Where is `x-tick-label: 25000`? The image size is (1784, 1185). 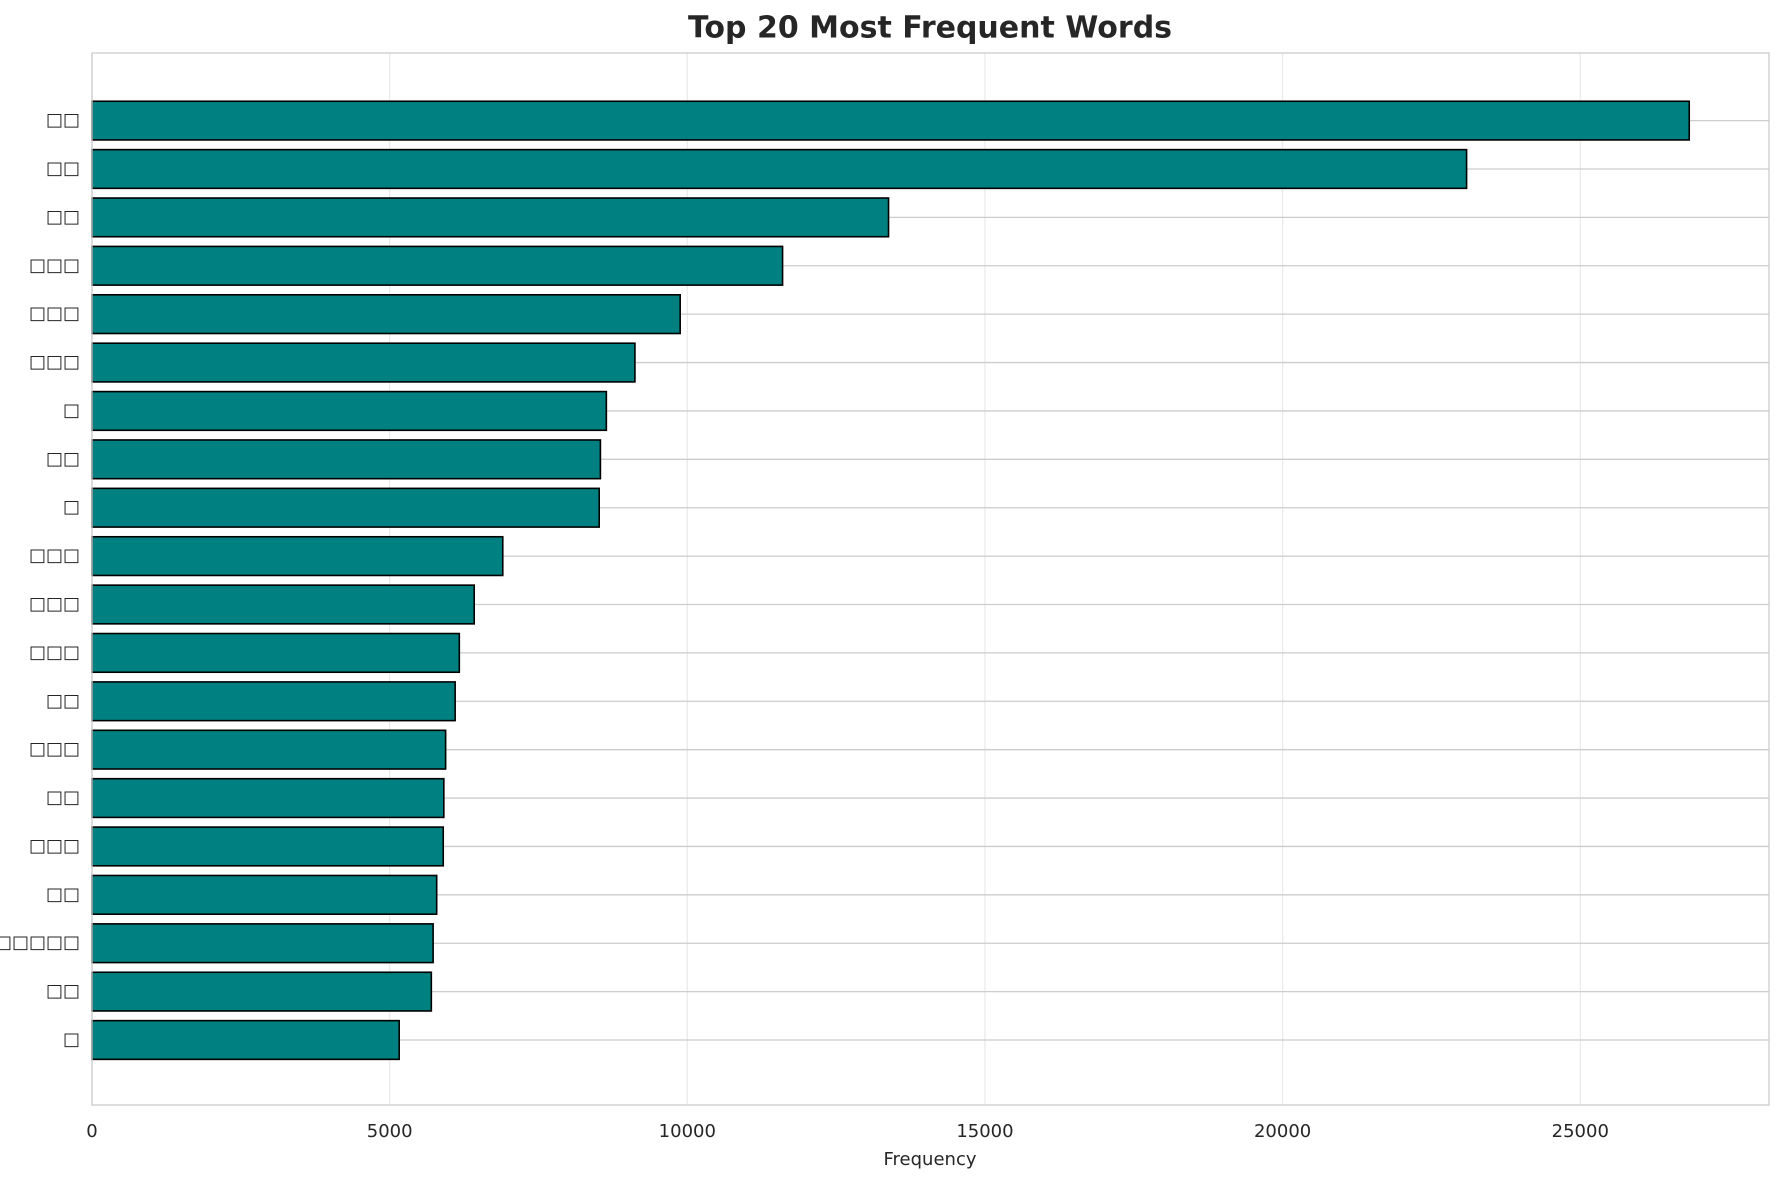
x-tick-label: 25000 is located at coordinates (1580, 1131).